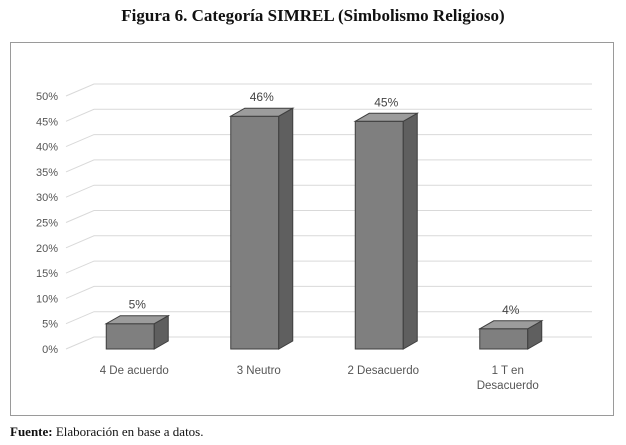 The image size is (626, 445). What do you see at coordinates (47, 299) in the screenshot?
I see `y-tick-label: 10%` at bounding box center [47, 299].